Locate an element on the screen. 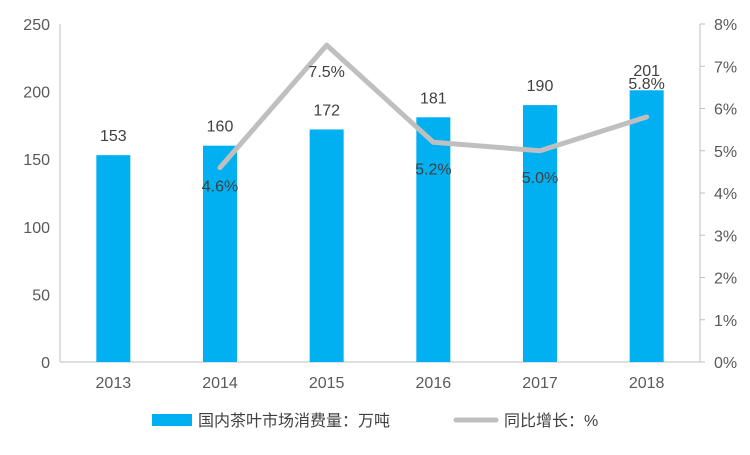 This screenshot has width=750, height=455. legend-swatch-bar is located at coordinates (172, 420).